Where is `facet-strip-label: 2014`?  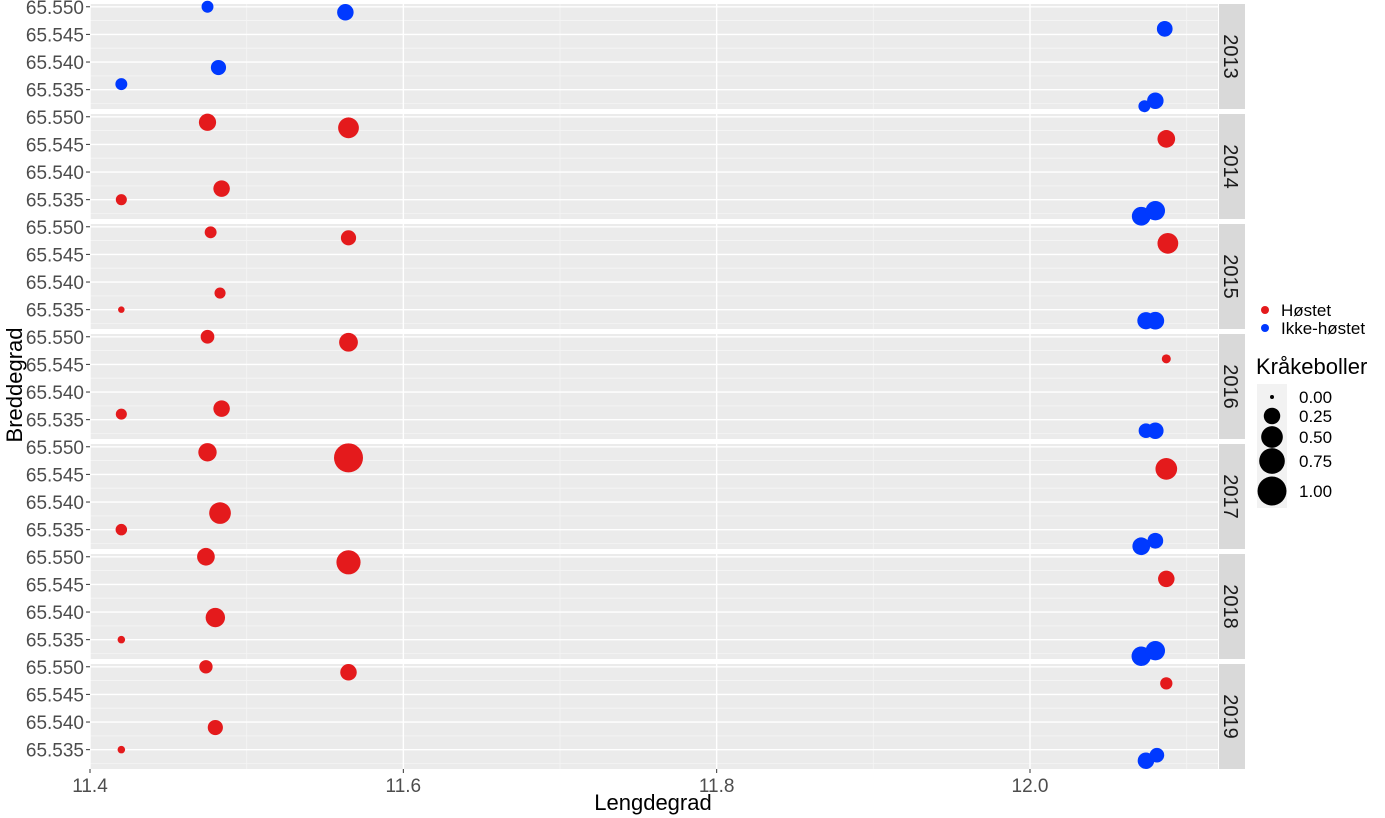 facet-strip-label: 2014 is located at coordinates (1230, 166).